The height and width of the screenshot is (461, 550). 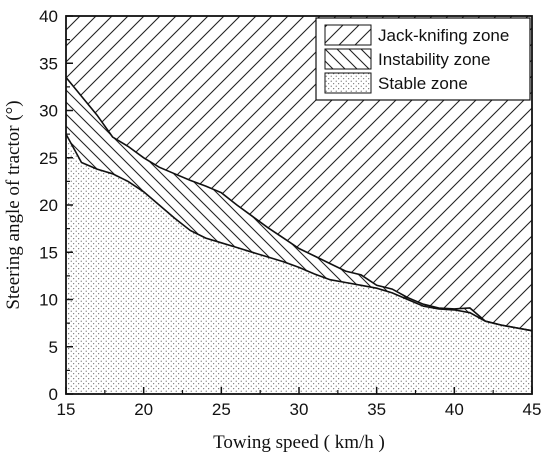 What do you see at coordinates (299, 409) in the screenshot?
I see `x-tick-label: 30` at bounding box center [299, 409].